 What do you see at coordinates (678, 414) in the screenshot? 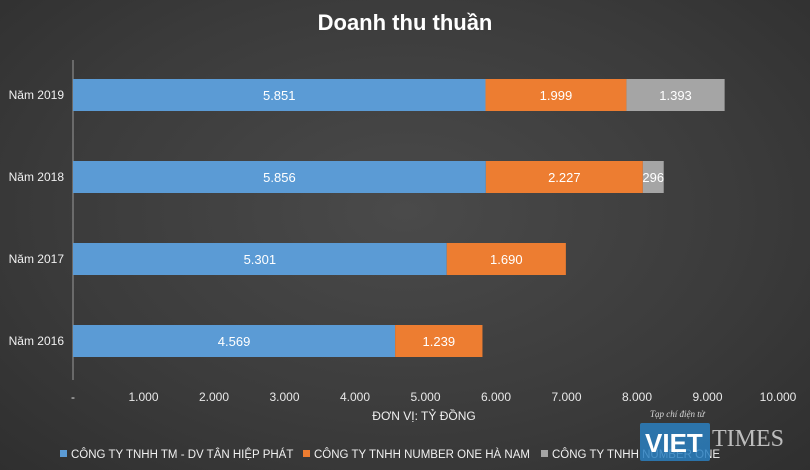
I see `logo-tagline: Tạp chí điện tử` at bounding box center [678, 414].